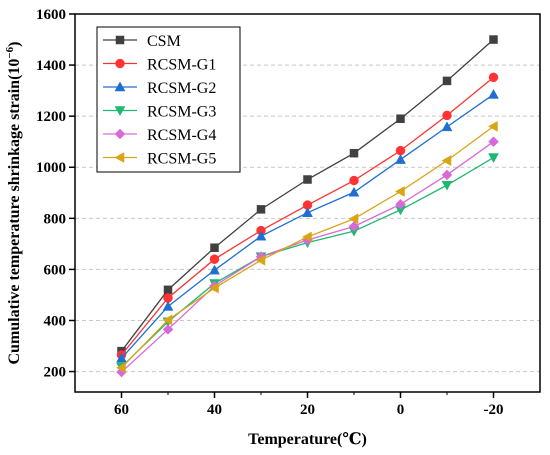  What do you see at coordinates (307, 410) in the screenshot?
I see `x-tick-label: 20` at bounding box center [307, 410].